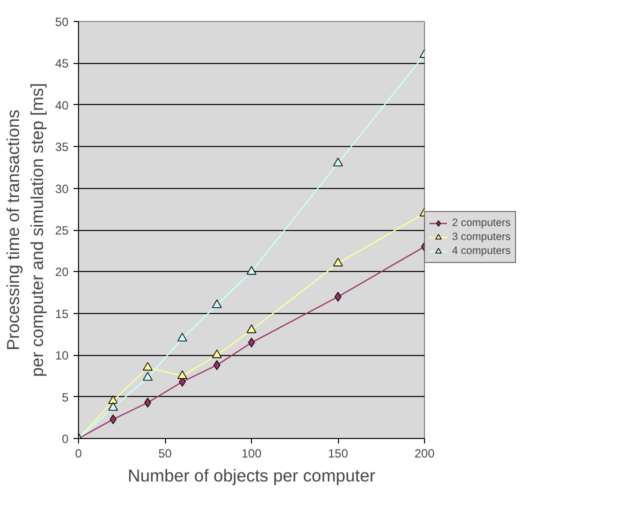 This screenshot has height=514, width=619. I want to click on y-tick-label: 50, so click(62, 22).